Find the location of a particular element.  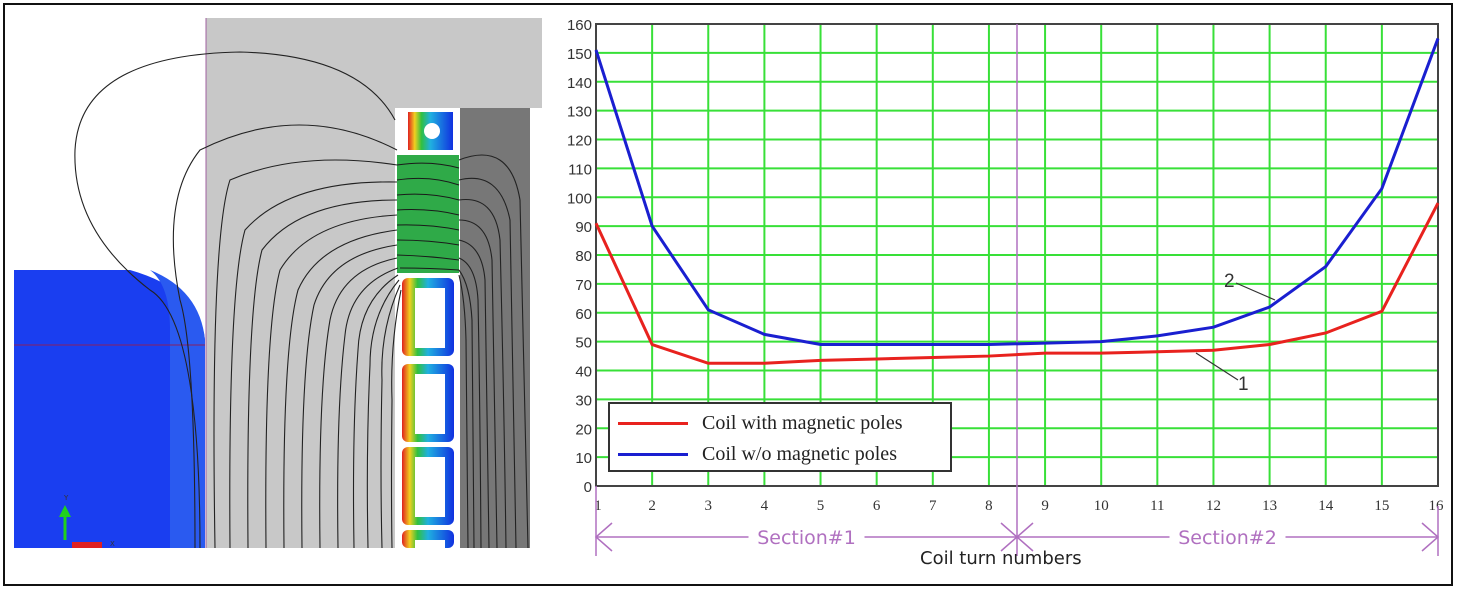

curve-label-1: 1 is located at coordinates (1243, 384).